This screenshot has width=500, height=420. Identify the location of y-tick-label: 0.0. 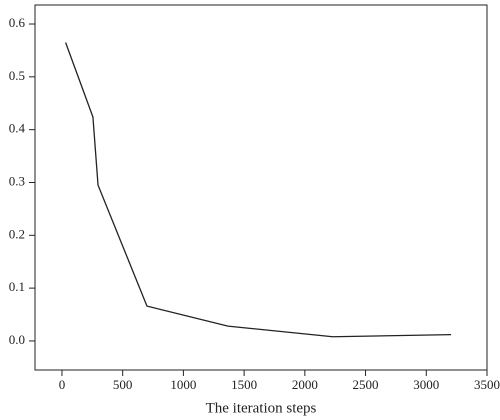
(17, 339).